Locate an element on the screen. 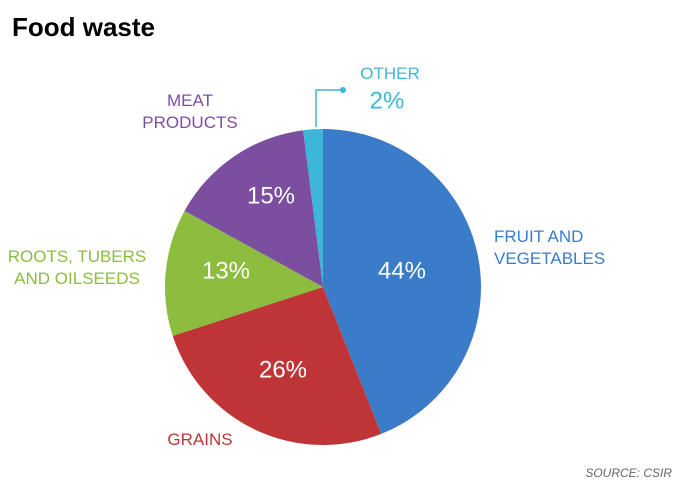 The height and width of the screenshot is (494, 686). value-label: 44% is located at coordinates (402, 270).